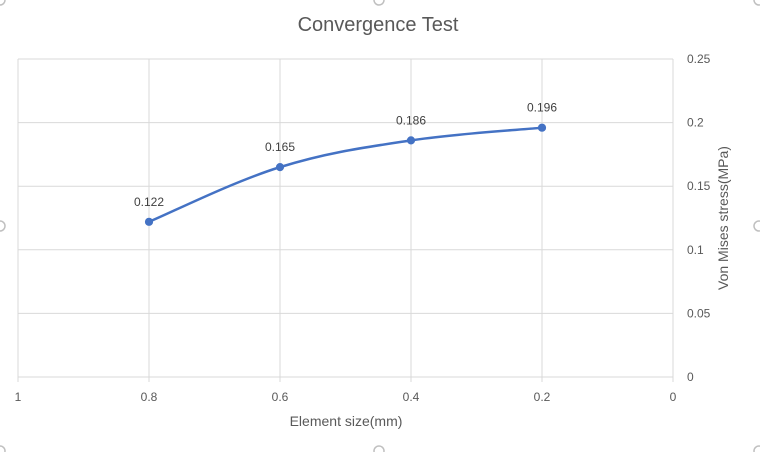 The height and width of the screenshot is (457, 760). I want to click on x-tick-label: 0.8, so click(149, 397).